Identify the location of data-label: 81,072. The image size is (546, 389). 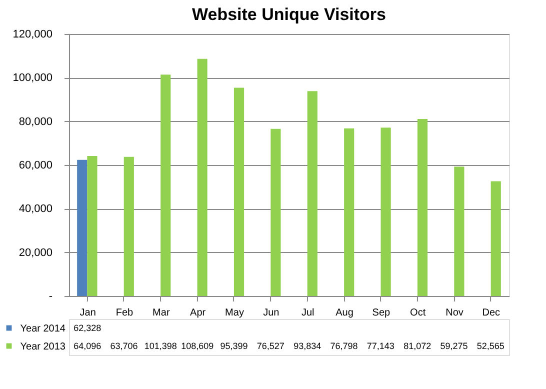
(418, 346).